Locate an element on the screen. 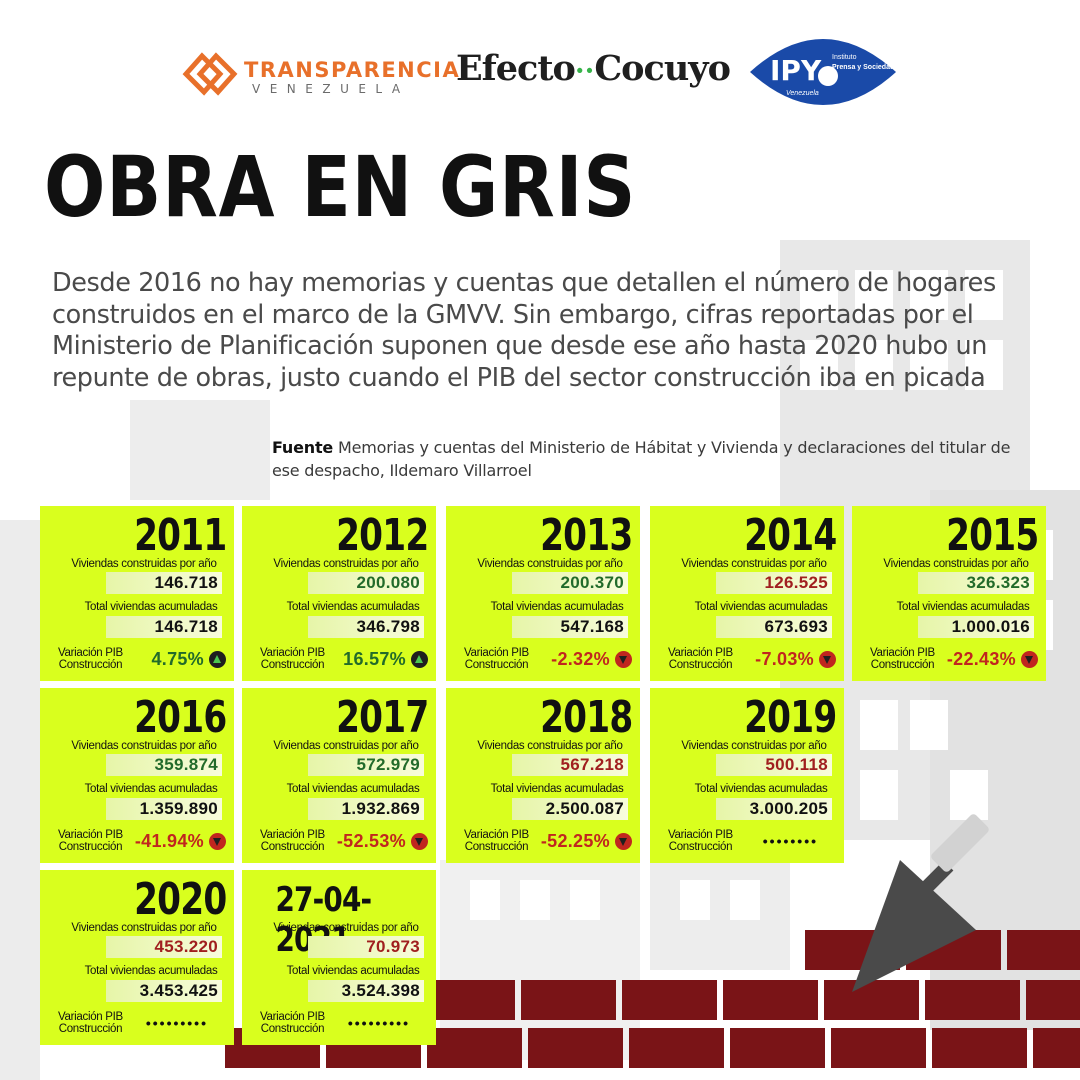  per-year-value: 453.220 is located at coordinates (164, 947).